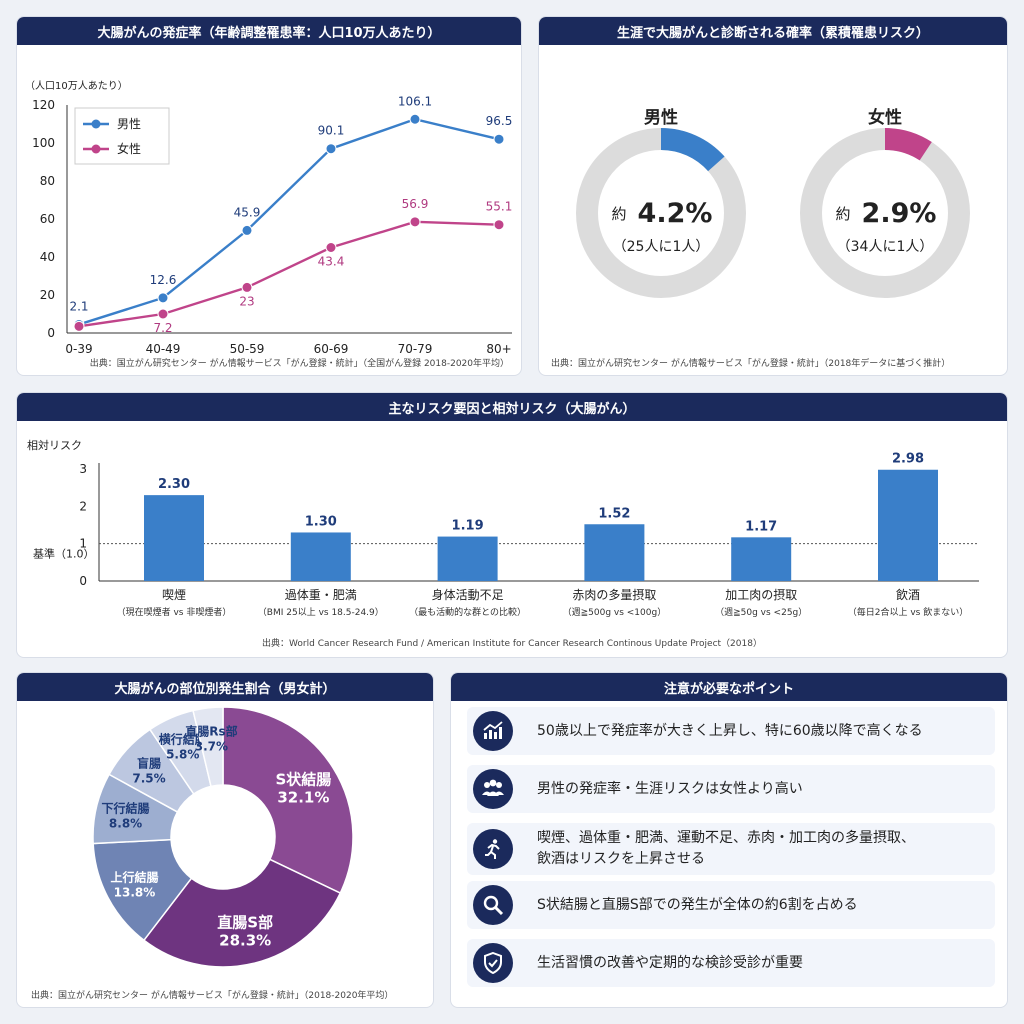 The width and height of the screenshot is (1024, 1024). What do you see at coordinates (47, 295) in the screenshot?
I see `y-tick-label: 20` at bounding box center [47, 295].